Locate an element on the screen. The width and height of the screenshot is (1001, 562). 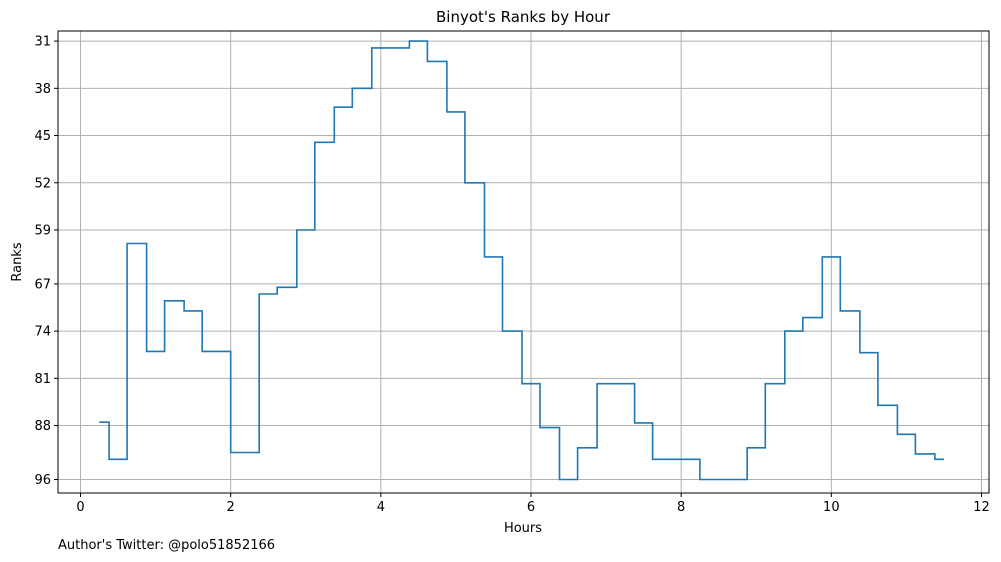
x-tick-label: 0 is located at coordinates (80, 507).